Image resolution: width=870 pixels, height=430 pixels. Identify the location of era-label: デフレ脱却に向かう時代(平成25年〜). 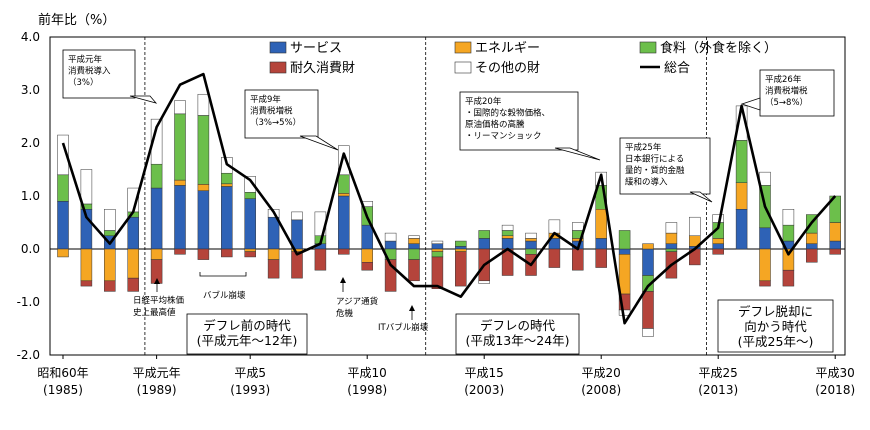
(776, 326).